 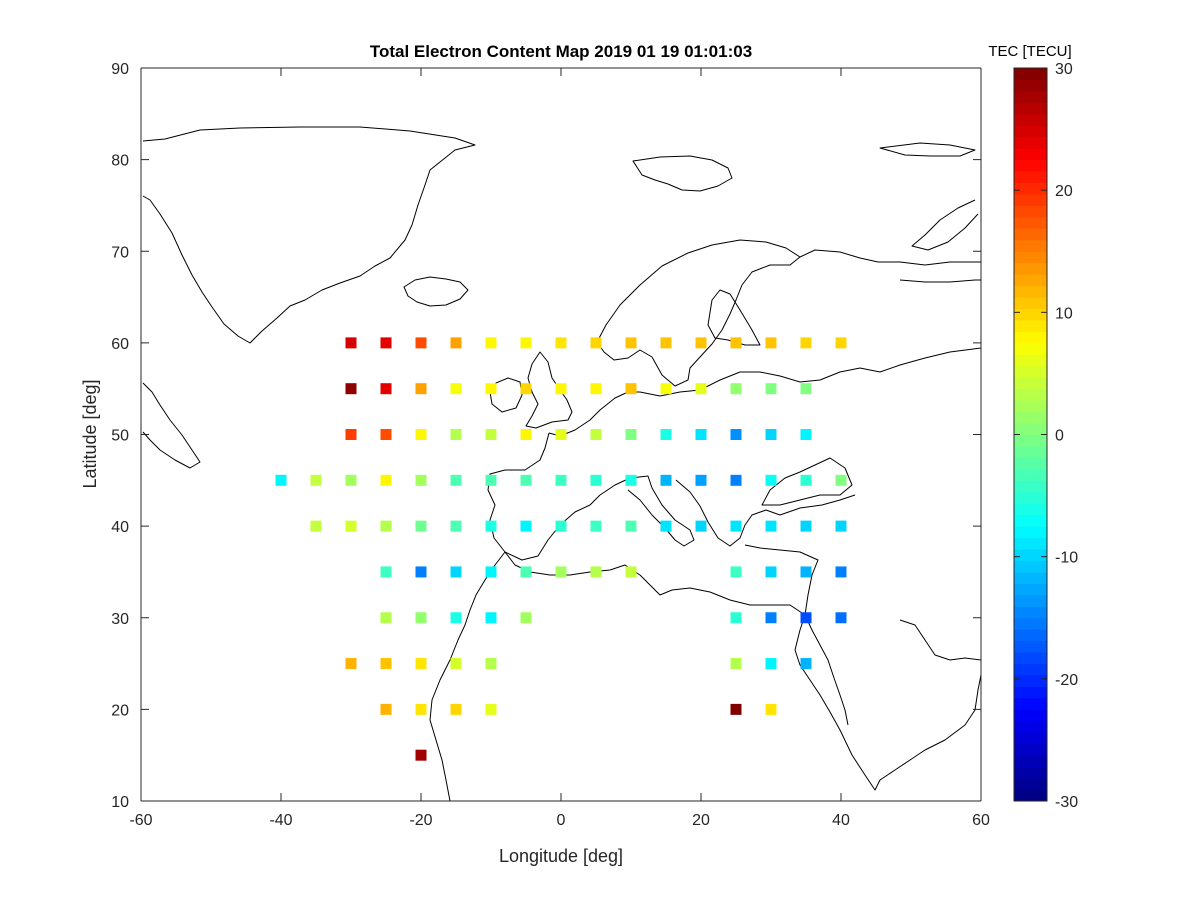 What do you see at coordinates (1066, 558) in the screenshot?
I see `colorbar-tick-label: -10` at bounding box center [1066, 558].